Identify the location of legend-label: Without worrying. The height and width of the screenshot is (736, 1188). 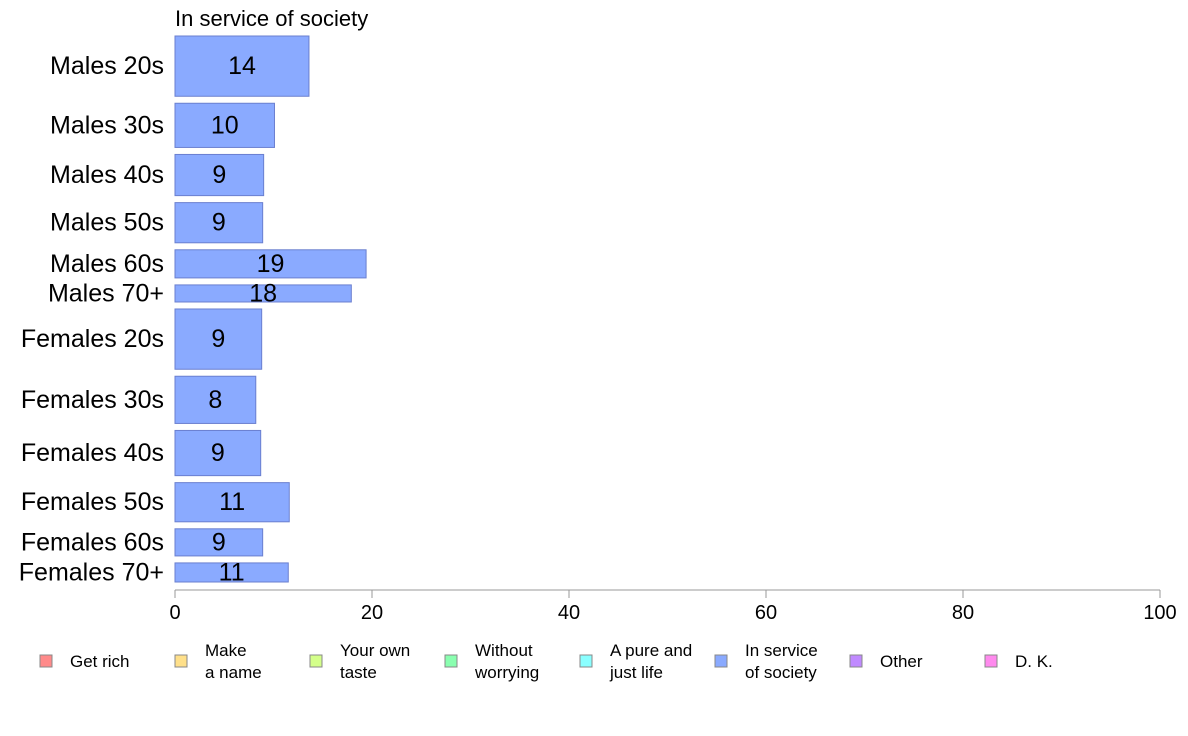
(506, 661).